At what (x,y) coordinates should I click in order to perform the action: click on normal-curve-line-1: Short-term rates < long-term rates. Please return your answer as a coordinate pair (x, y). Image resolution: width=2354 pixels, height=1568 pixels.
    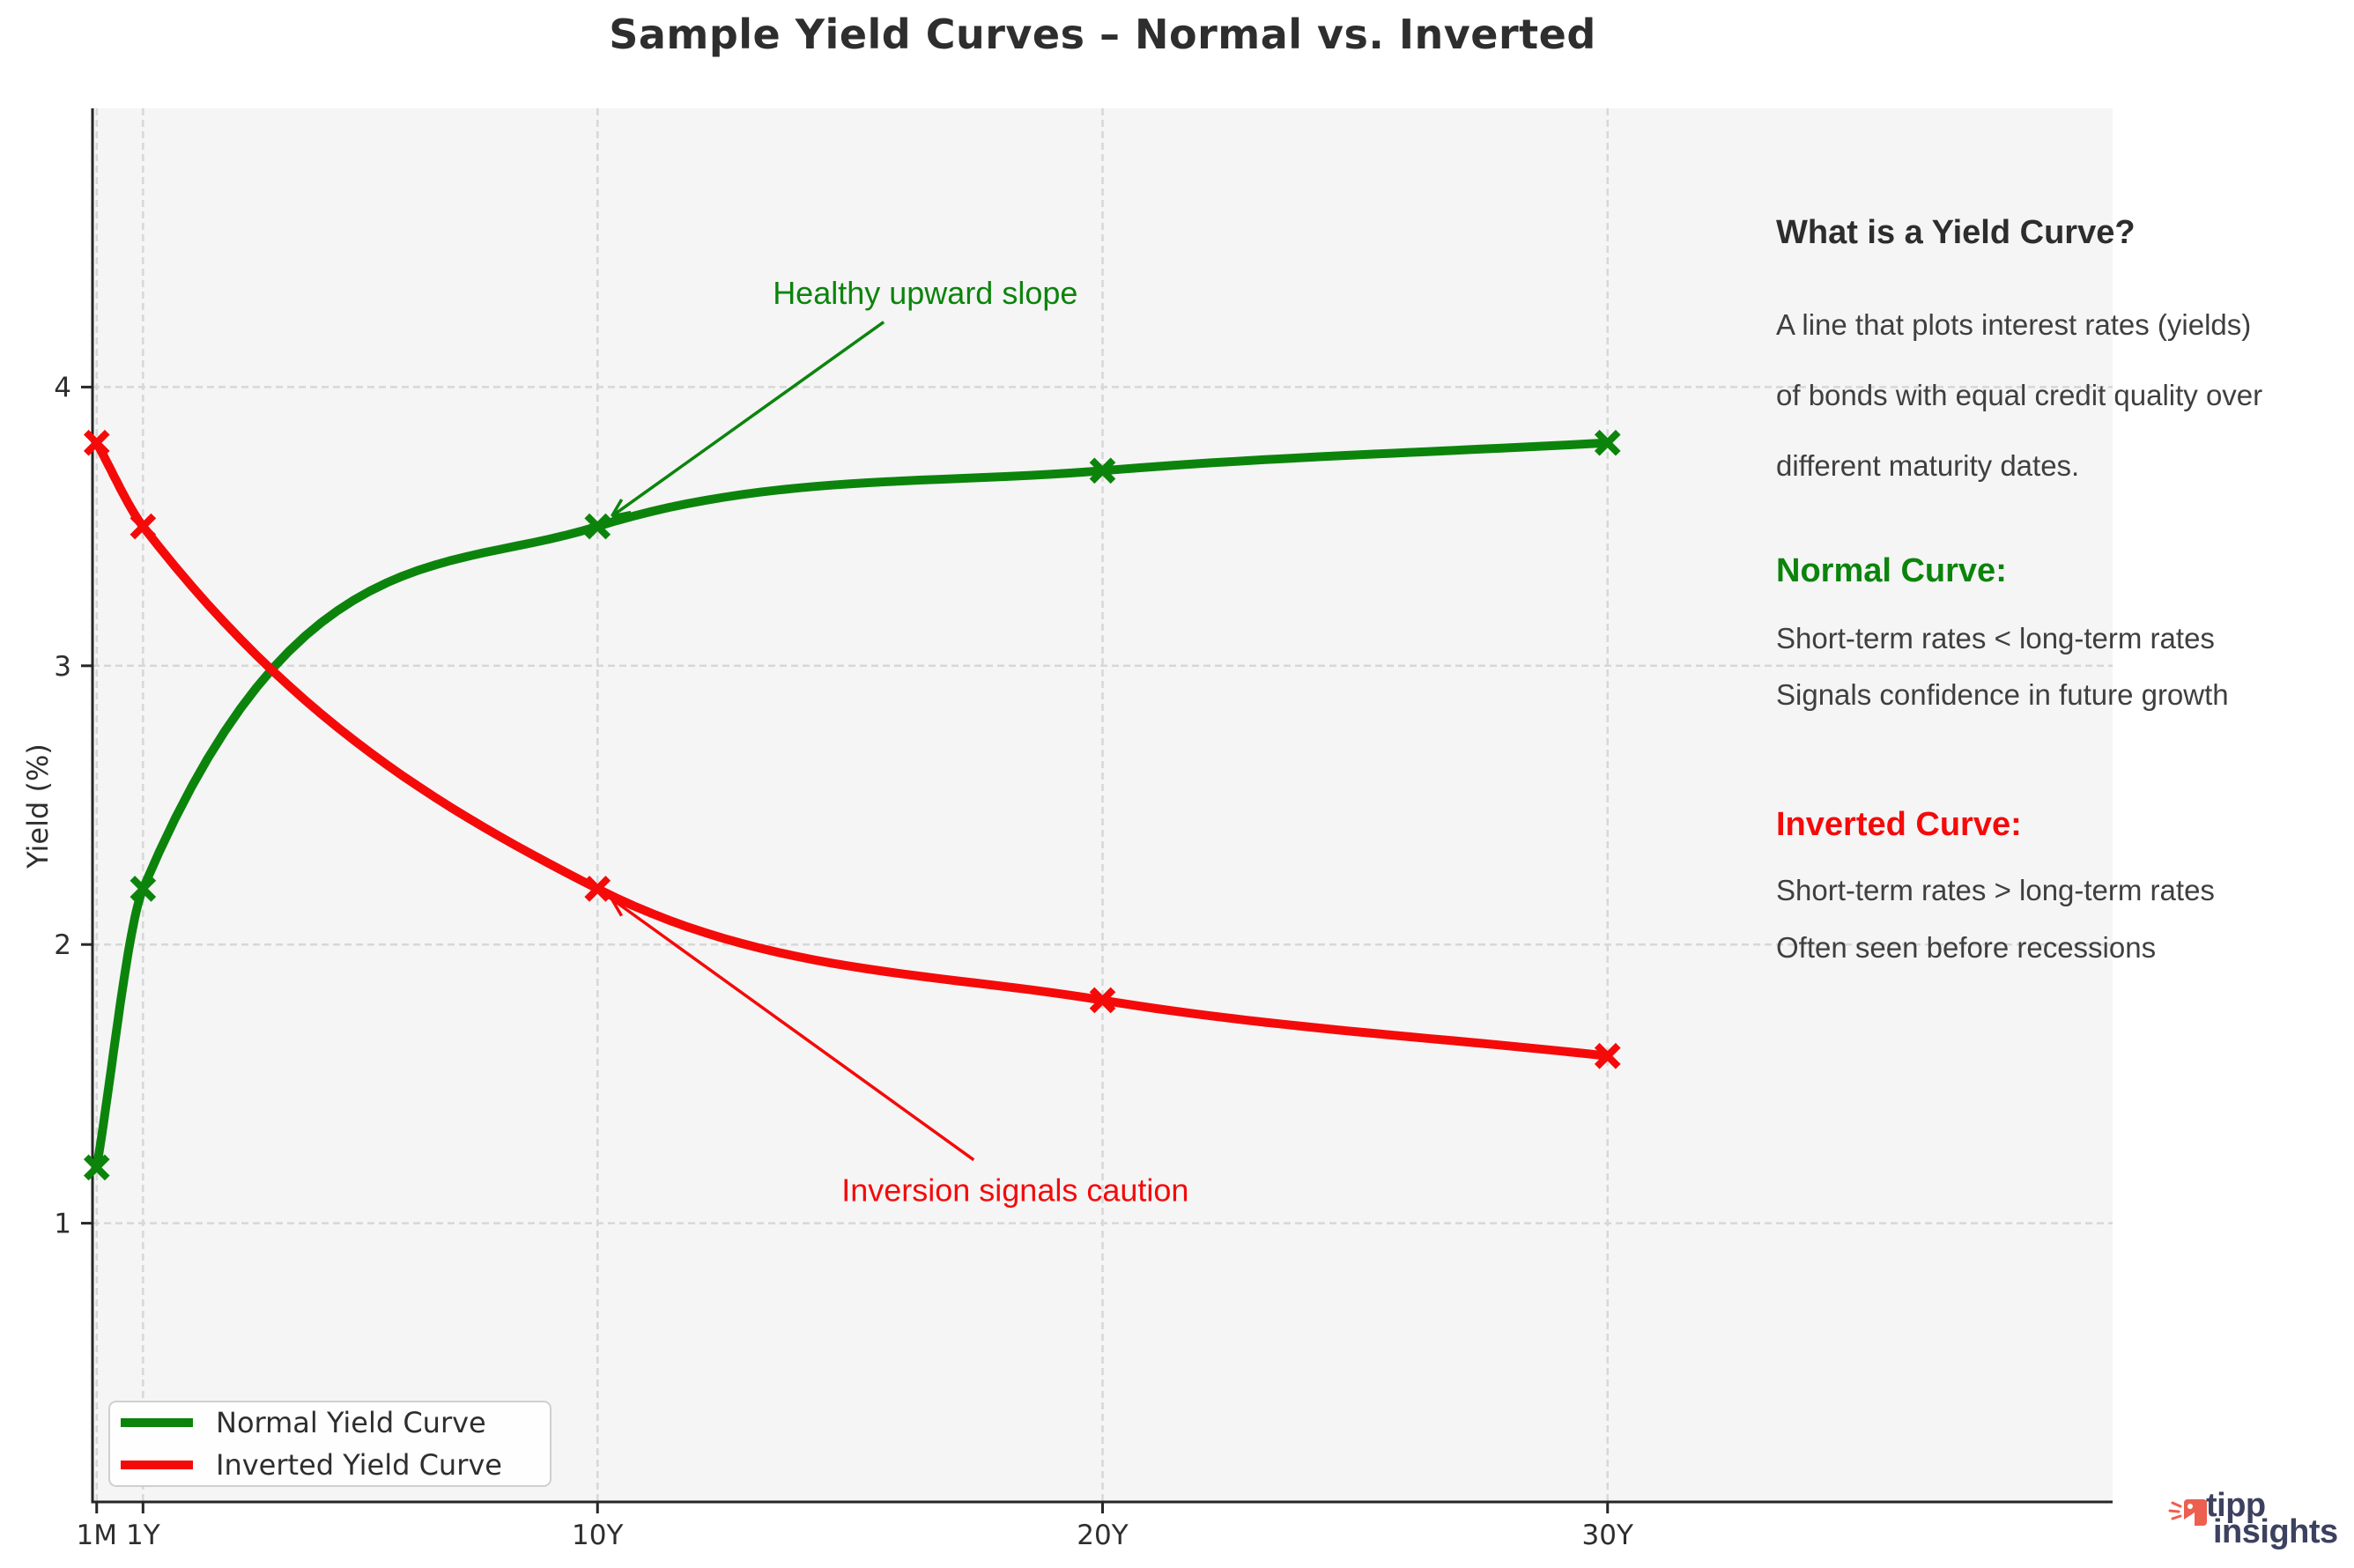
    Looking at the image, I should click on (1995, 638).